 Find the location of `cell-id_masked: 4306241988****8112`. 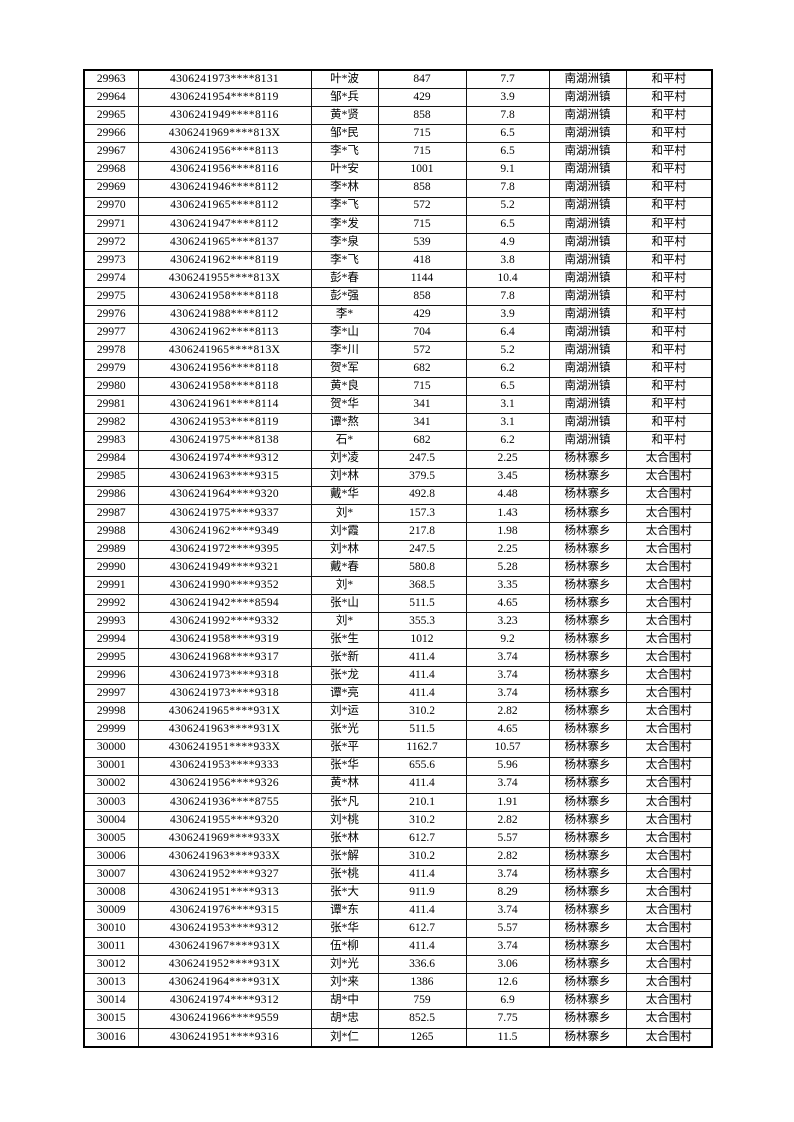

cell-id_masked: 4306241988****8112 is located at coordinates (224, 315).